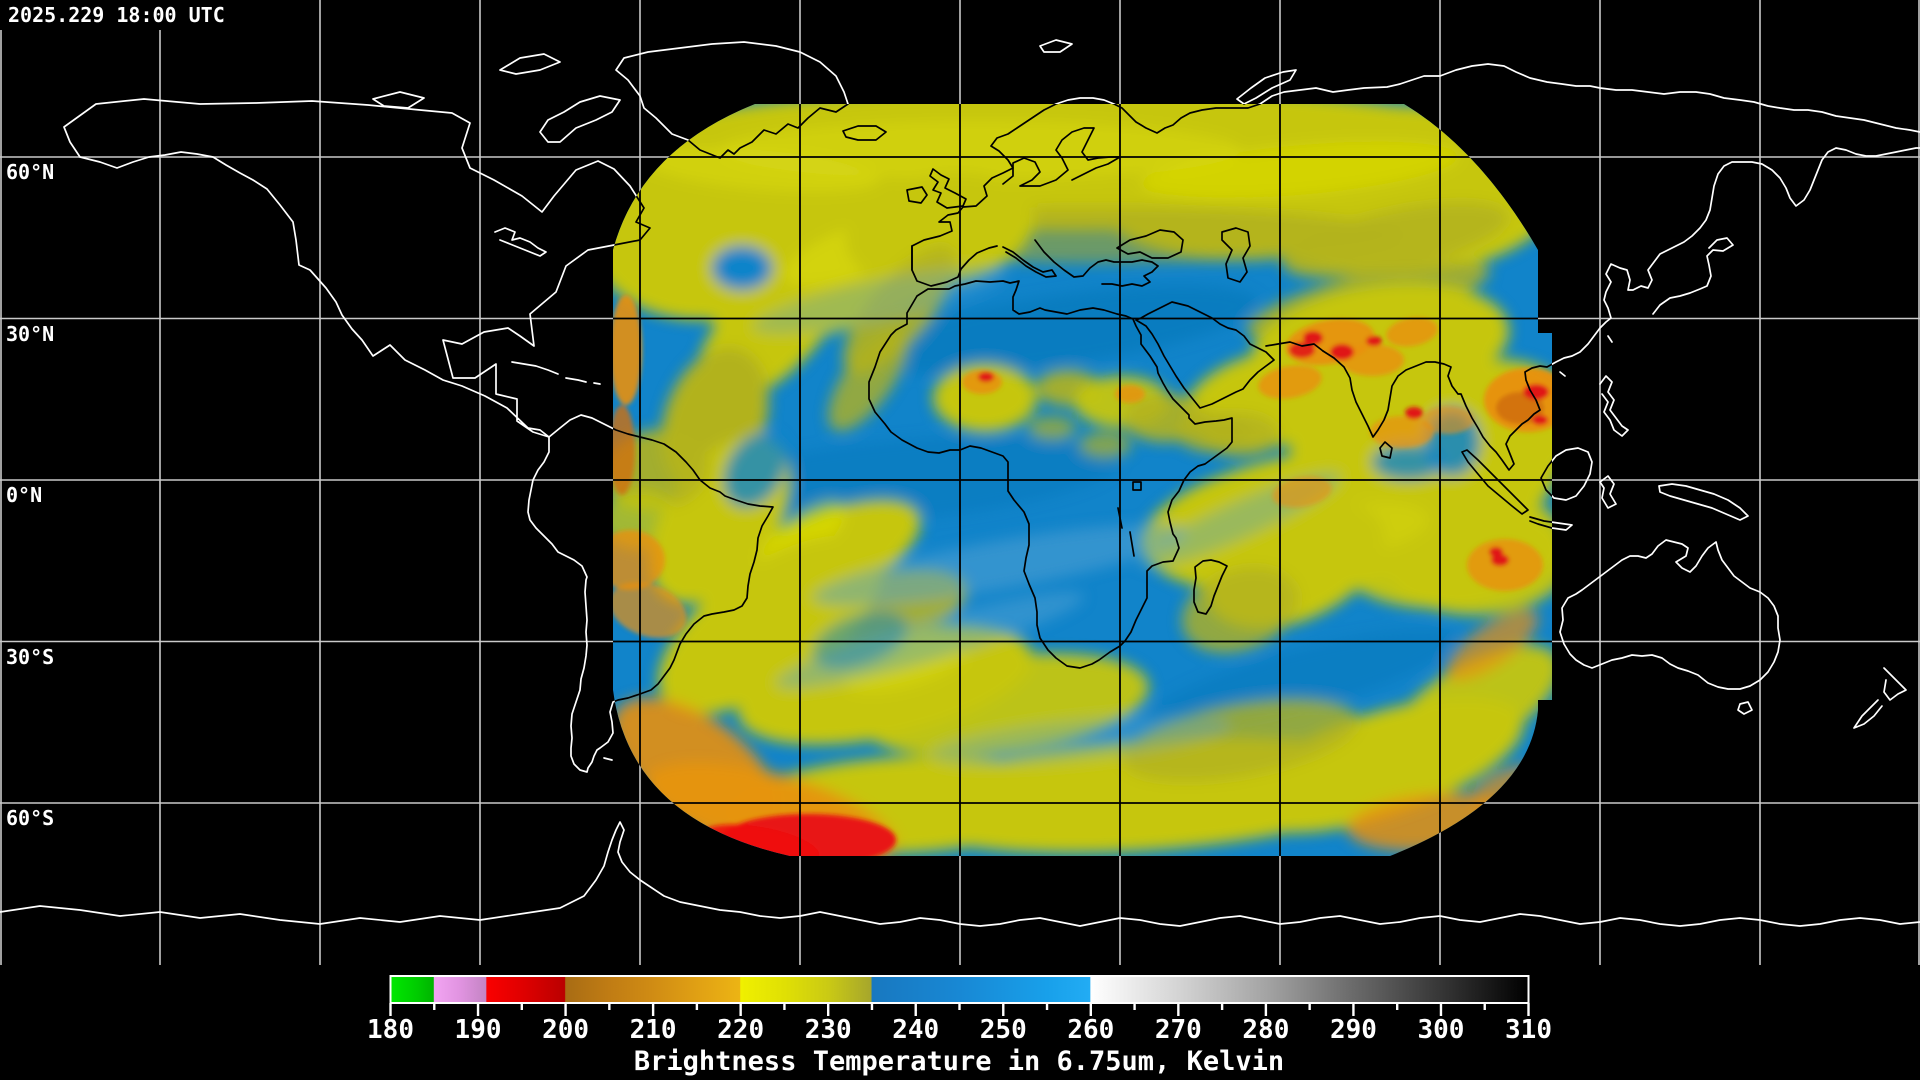 This screenshot has width=1920, height=1080. I want to click on colorbar-tick-label: 280, so click(1265, 1030).